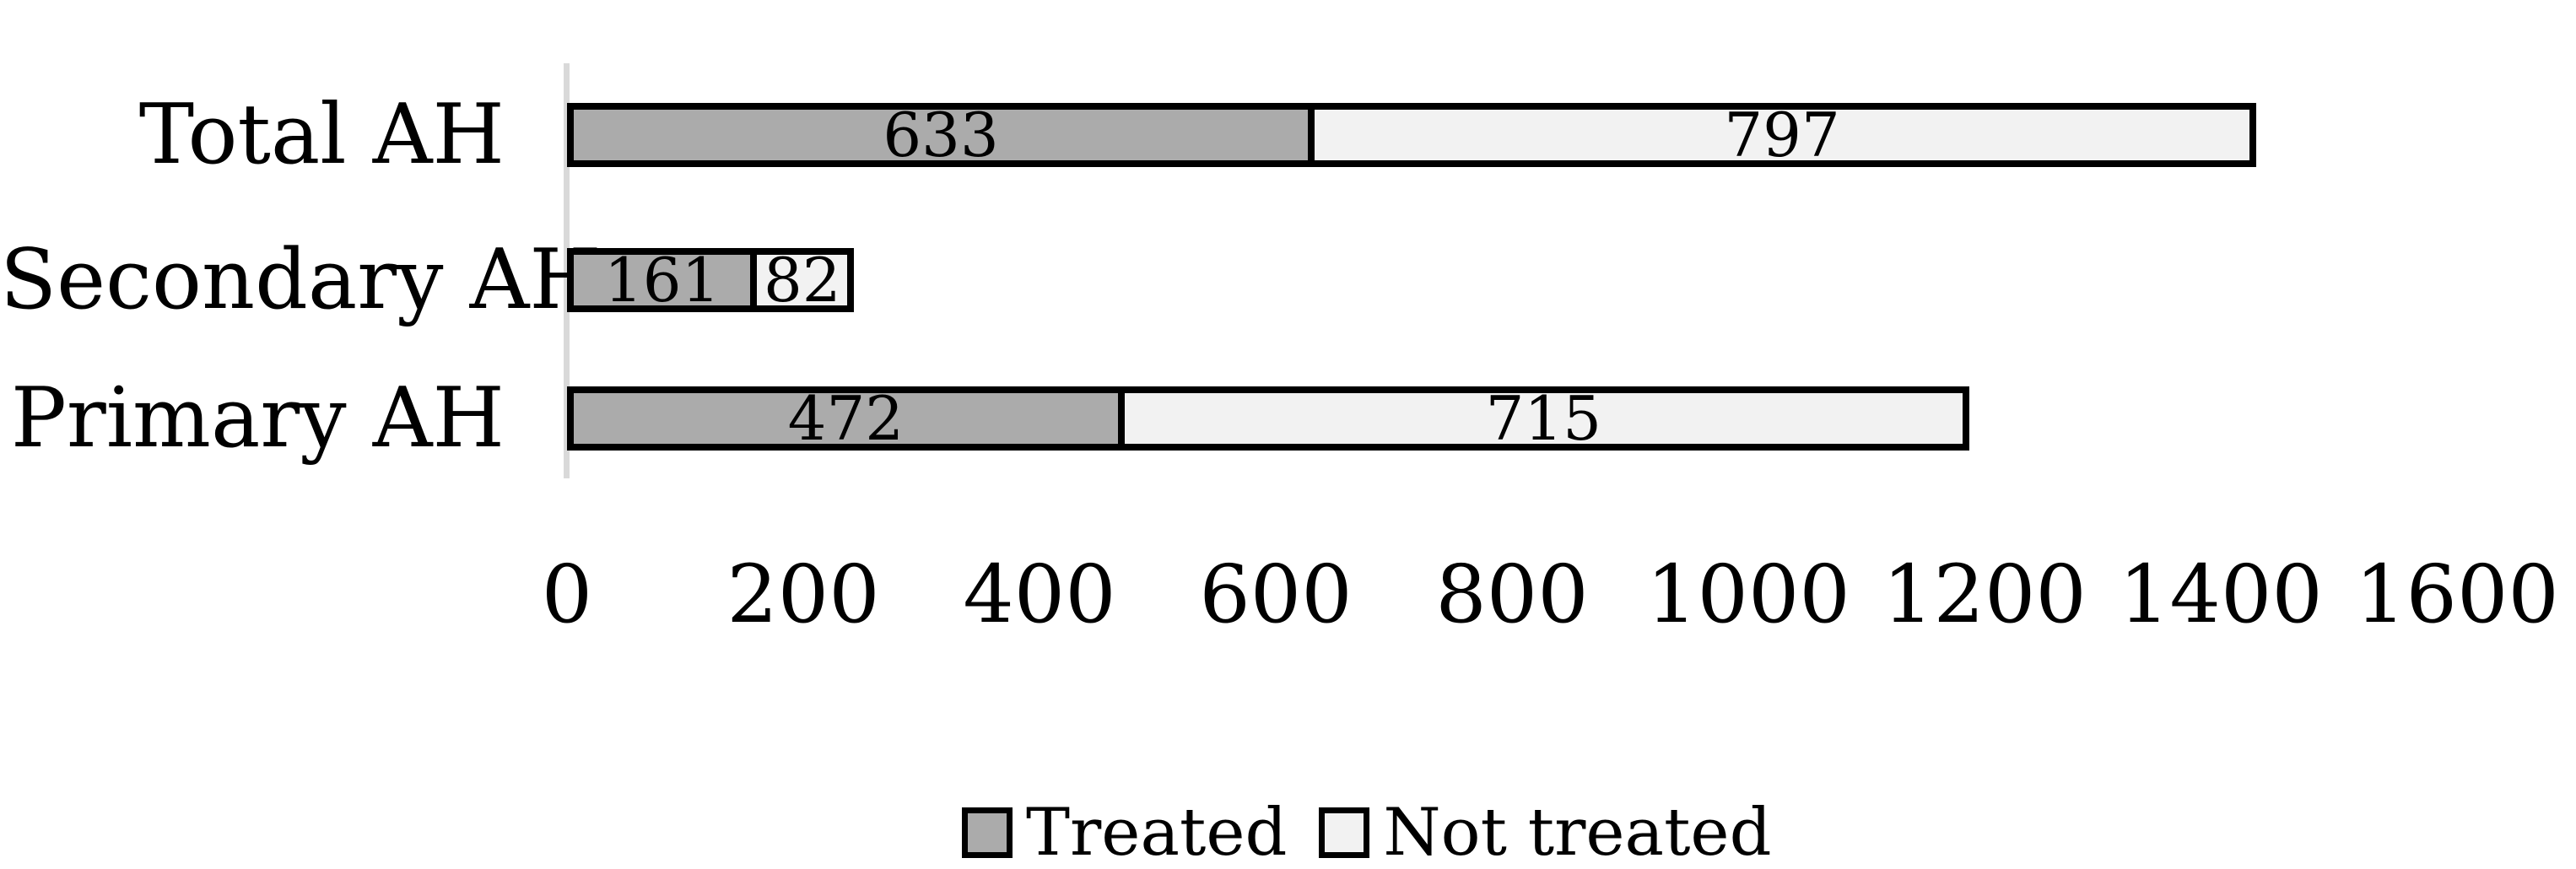 Image resolution: width=2576 pixels, height=869 pixels. Describe the element at coordinates (2221, 594) in the screenshot. I see `x-tick-label: 1400` at that location.